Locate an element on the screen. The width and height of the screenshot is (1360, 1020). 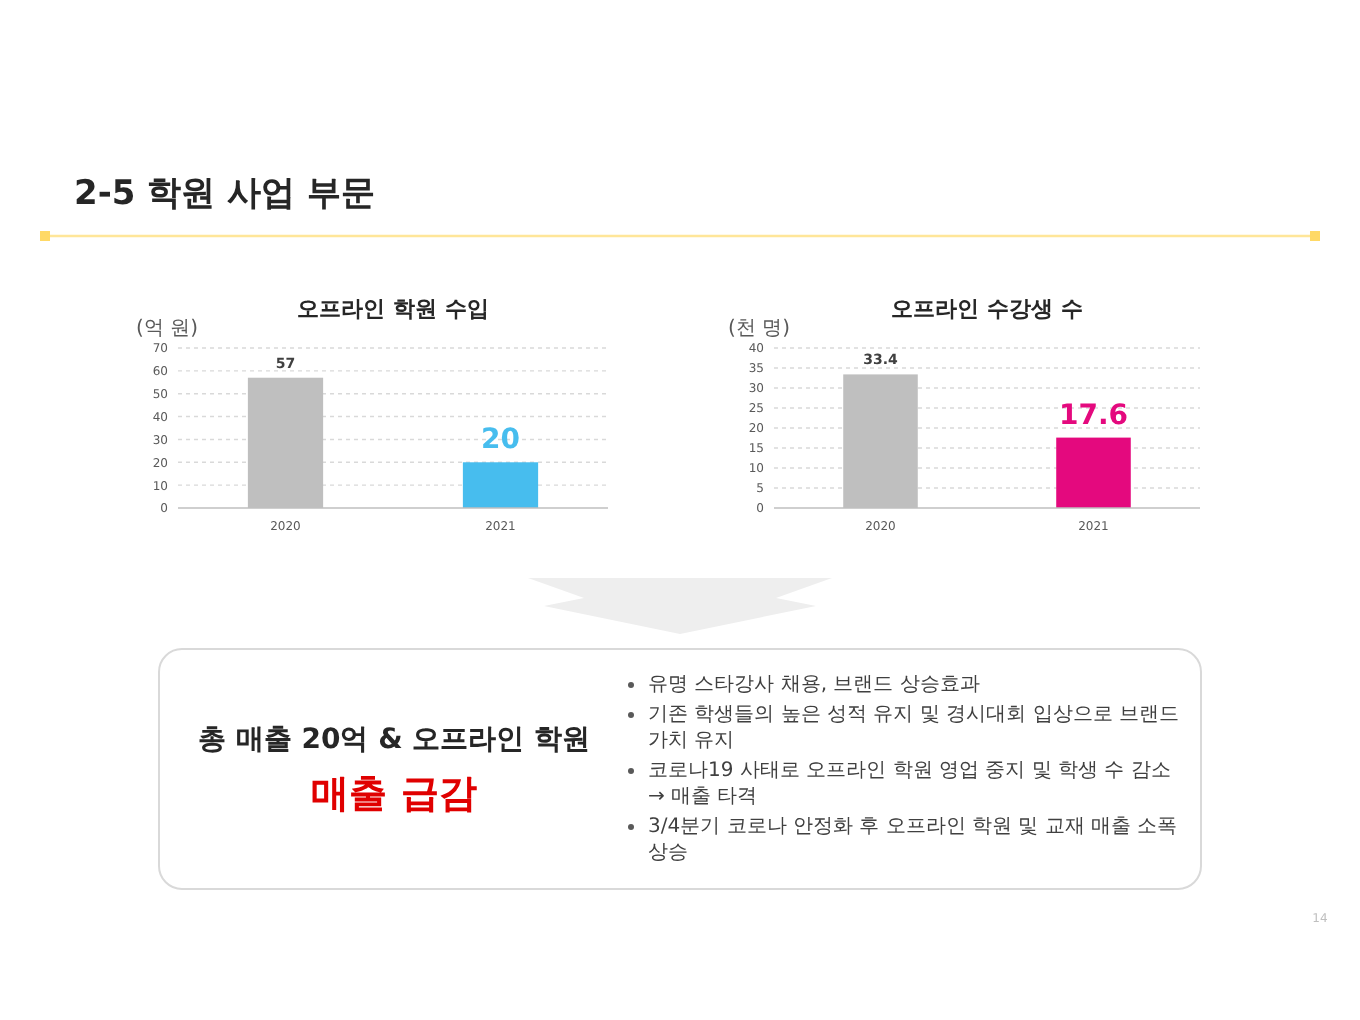
text: 유명 스타강사 채용, 브랜드 상승효과 is located at coordinates (815, 685).